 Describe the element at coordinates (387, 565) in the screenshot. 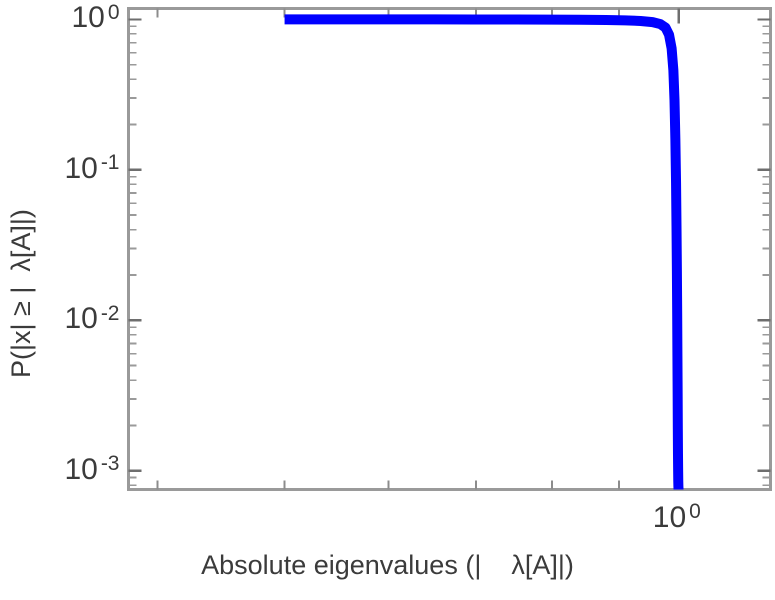

I see `x-axis-label: Absolute eigenvalues (| λ[A]|)` at that location.